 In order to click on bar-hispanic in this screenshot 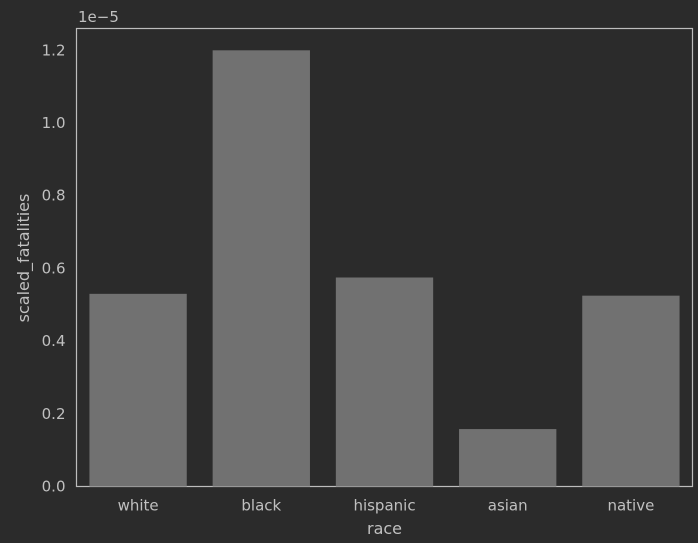, I will do `click(384, 382)`.